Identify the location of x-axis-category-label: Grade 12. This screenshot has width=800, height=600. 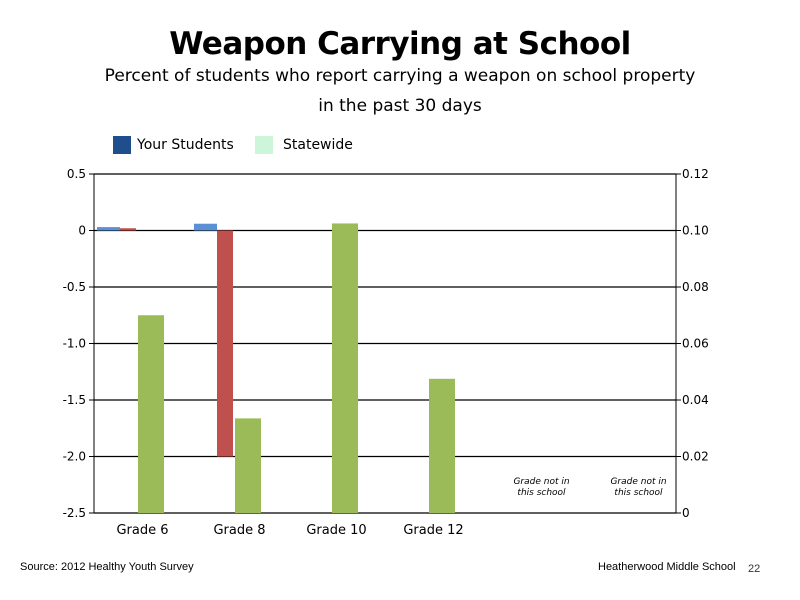
(433, 530).